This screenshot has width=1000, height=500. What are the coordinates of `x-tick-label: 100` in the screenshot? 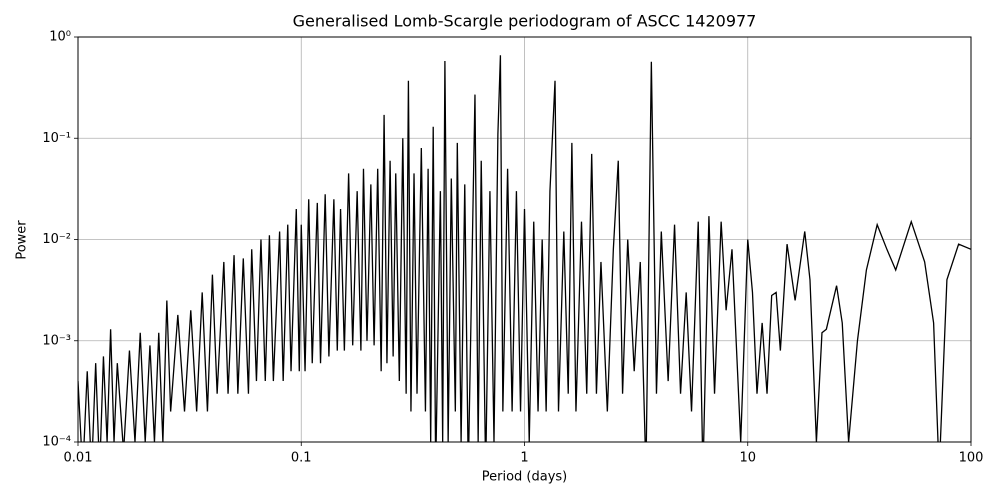 It's located at (971, 458).